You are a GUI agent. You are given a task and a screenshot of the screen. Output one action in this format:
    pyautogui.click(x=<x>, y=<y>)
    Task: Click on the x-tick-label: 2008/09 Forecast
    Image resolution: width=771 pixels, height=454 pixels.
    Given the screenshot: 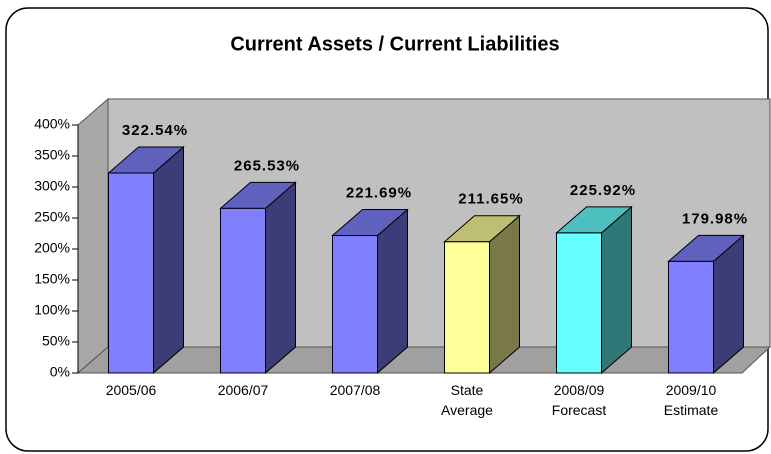 What is the action you would take?
    pyautogui.click(x=579, y=400)
    